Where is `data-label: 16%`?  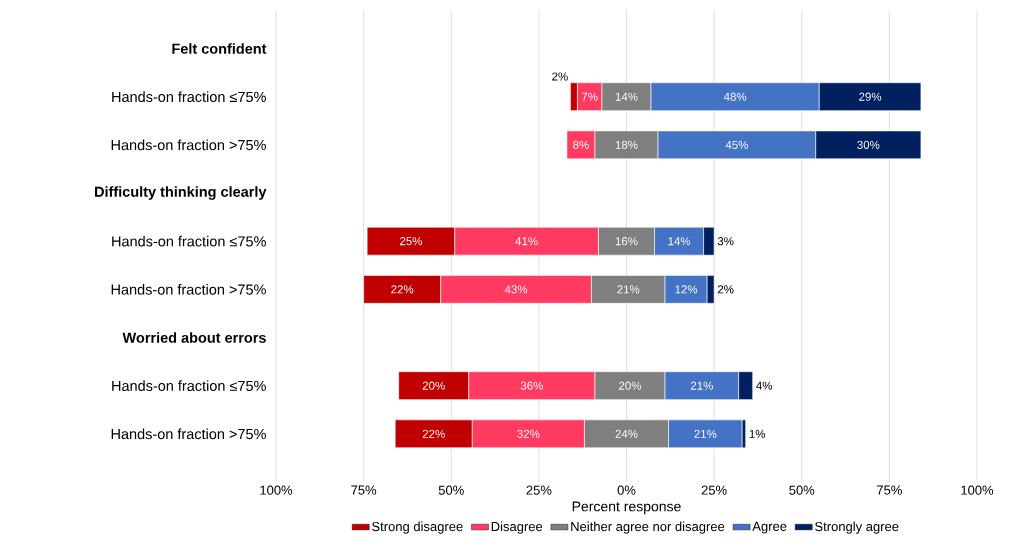 data-label: 16% is located at coordinates (626, 241).